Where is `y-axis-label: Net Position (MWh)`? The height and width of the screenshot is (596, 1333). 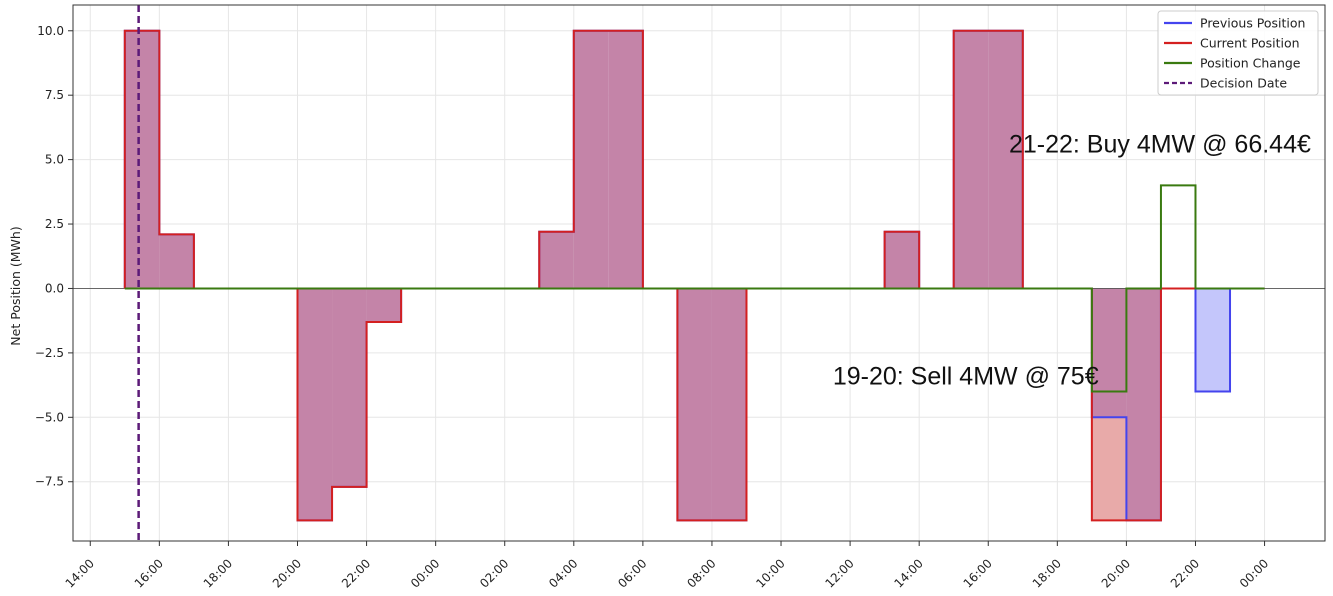
y-axis-label: Net Position (MWh) is located at coordinates (15, 285).